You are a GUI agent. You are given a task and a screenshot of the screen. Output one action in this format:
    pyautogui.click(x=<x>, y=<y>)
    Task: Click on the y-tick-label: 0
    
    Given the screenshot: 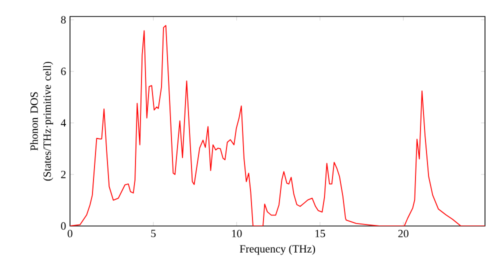 What is the action you would take?
    pyautogui.click(x=63, y=226)
    